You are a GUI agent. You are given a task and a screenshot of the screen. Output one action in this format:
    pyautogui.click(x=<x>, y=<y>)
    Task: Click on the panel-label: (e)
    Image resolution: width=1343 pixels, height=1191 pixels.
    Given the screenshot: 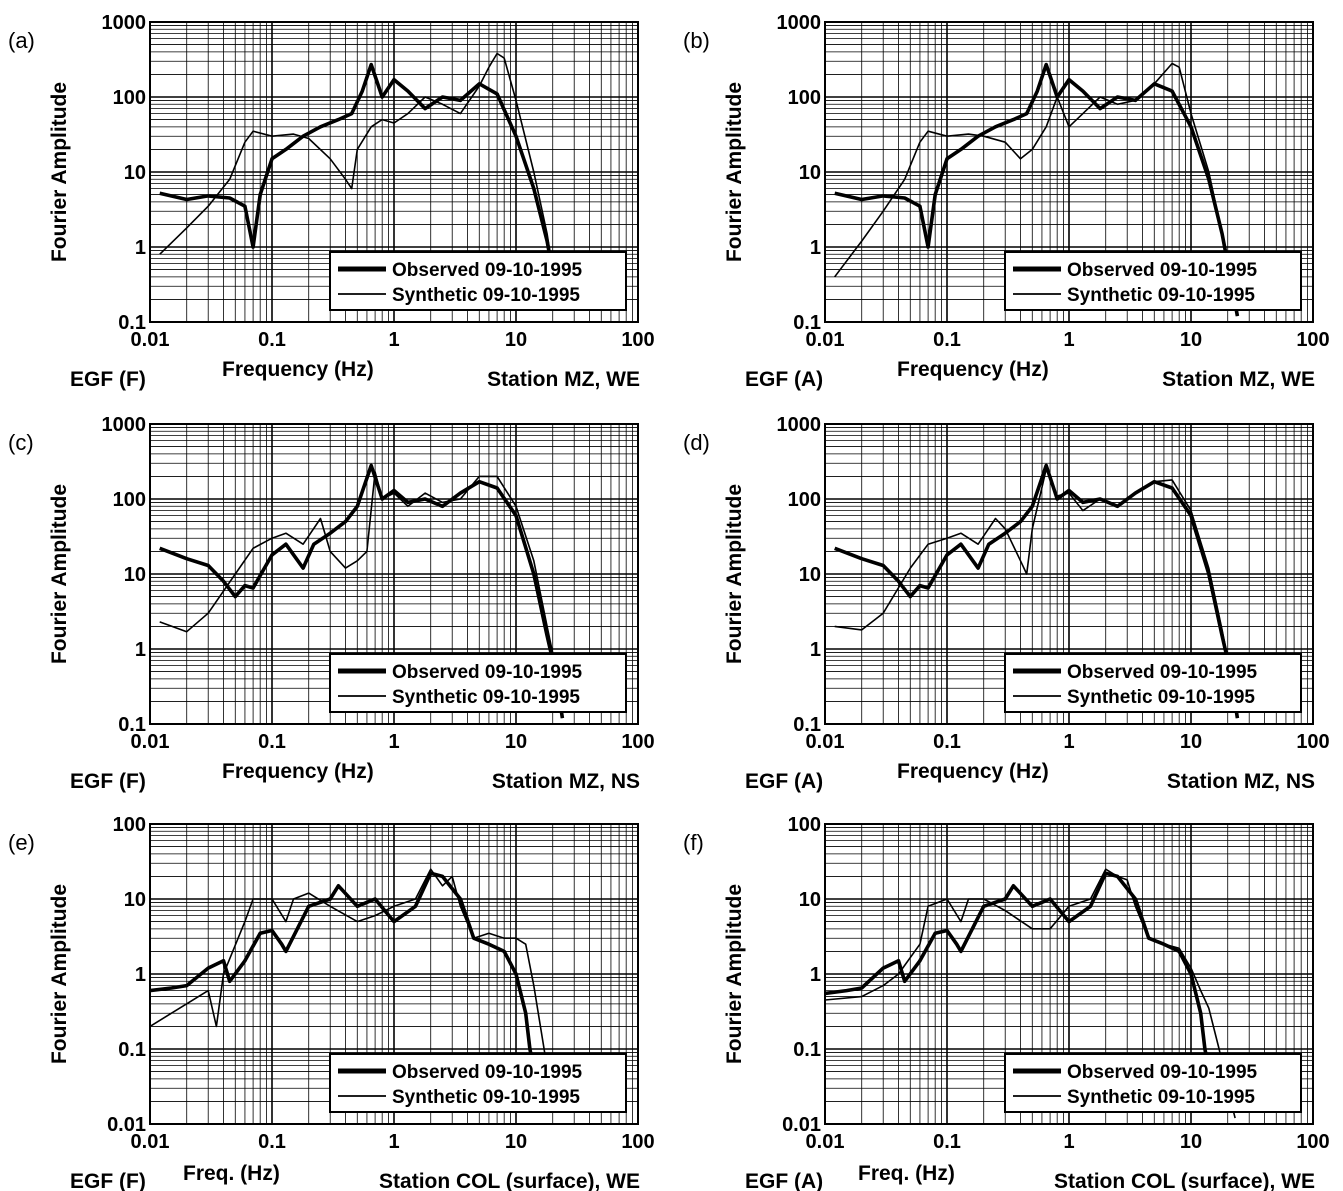 What is the action you would take?
    pyautogui.click(x=21, y=842)
    